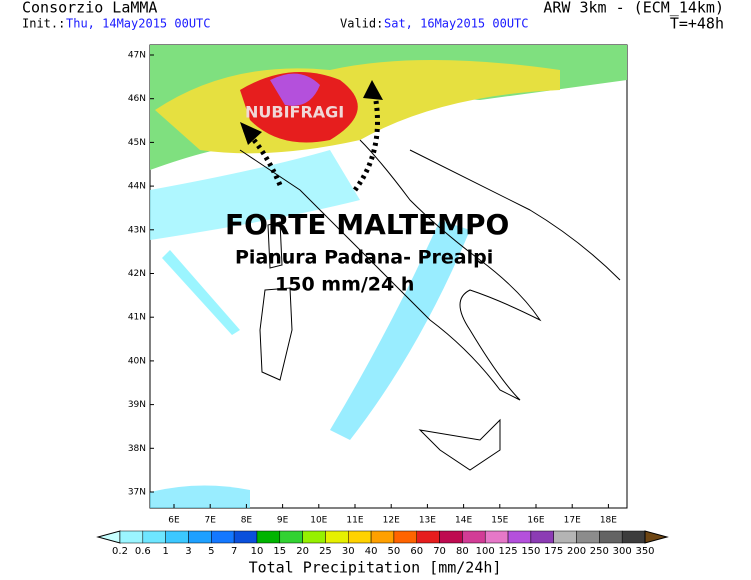 The height and width of the screenshot is (580, 751). Describe the element at coordinates (535, 521) in the screenshot. I see `lon-label: 16E` at that location.